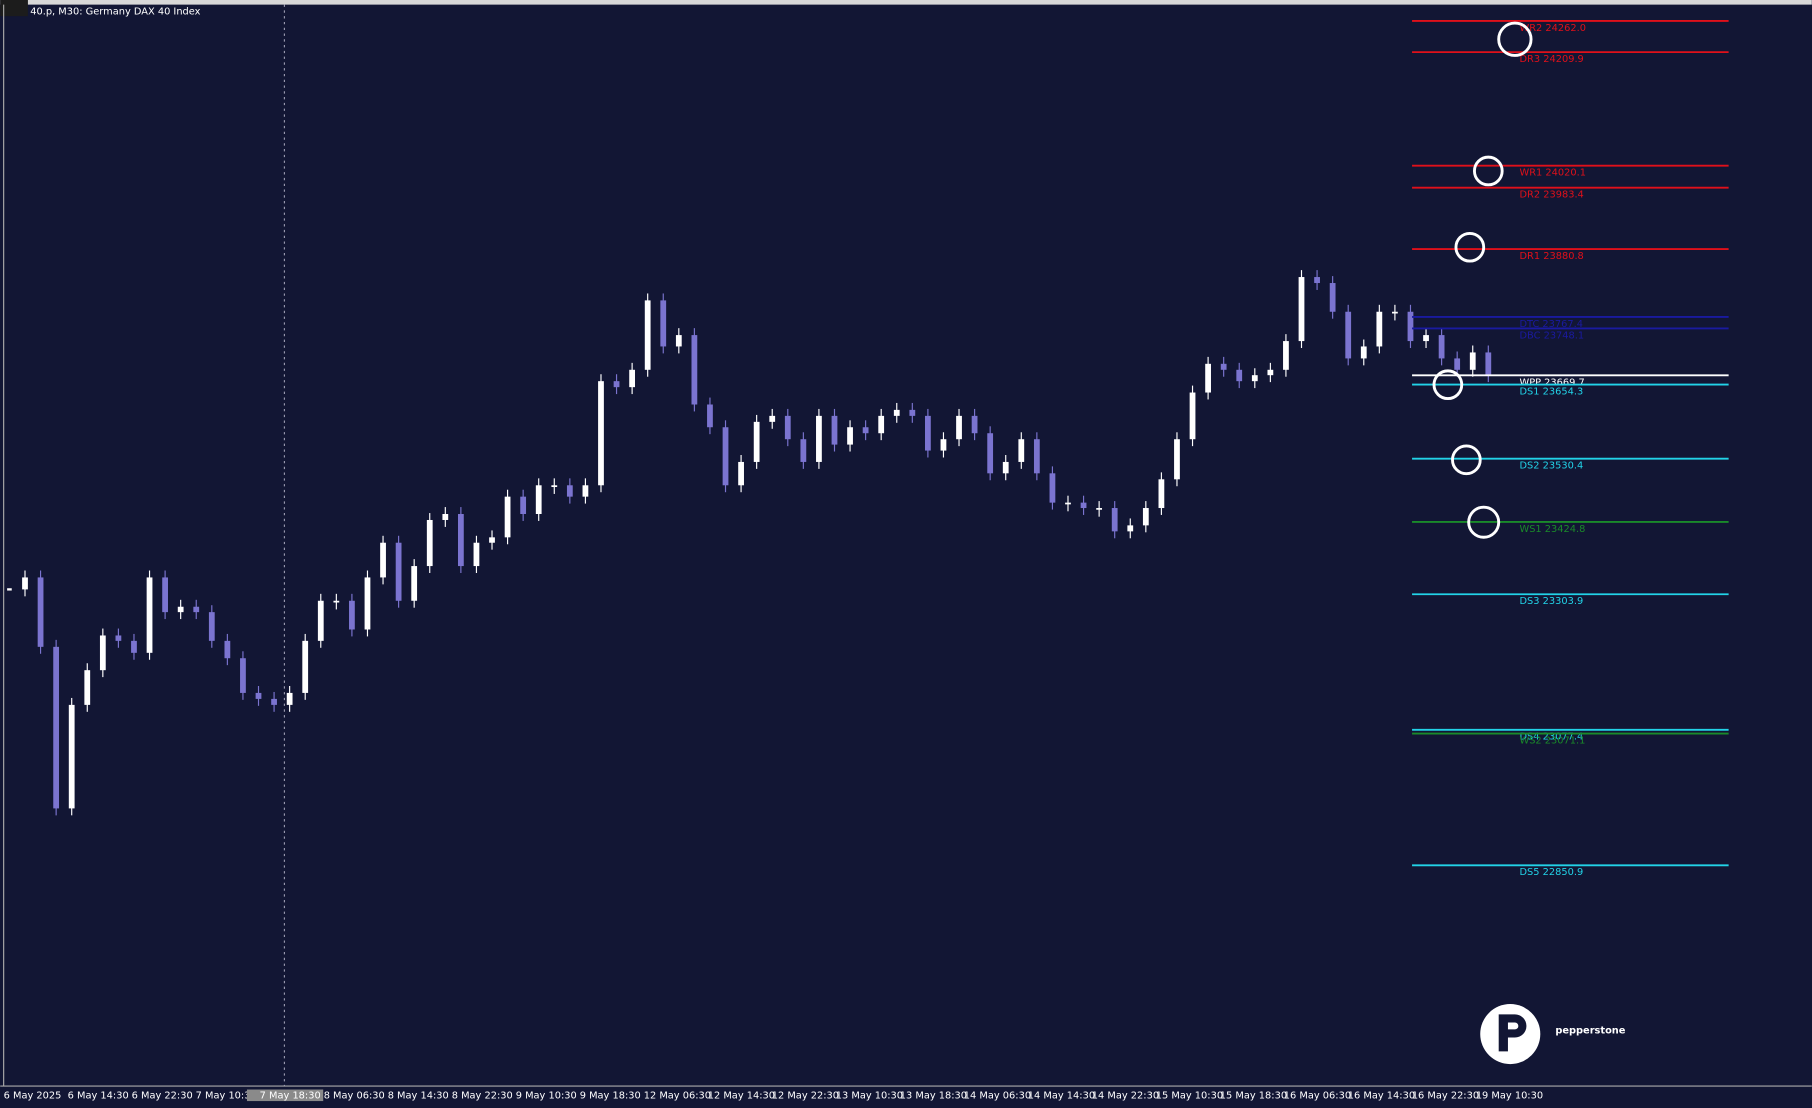 Image resolution: width=1812 pixels, height=1108 pixels. I want to click on x-tick-label: 12 May 22:30, so click(805, 1095).